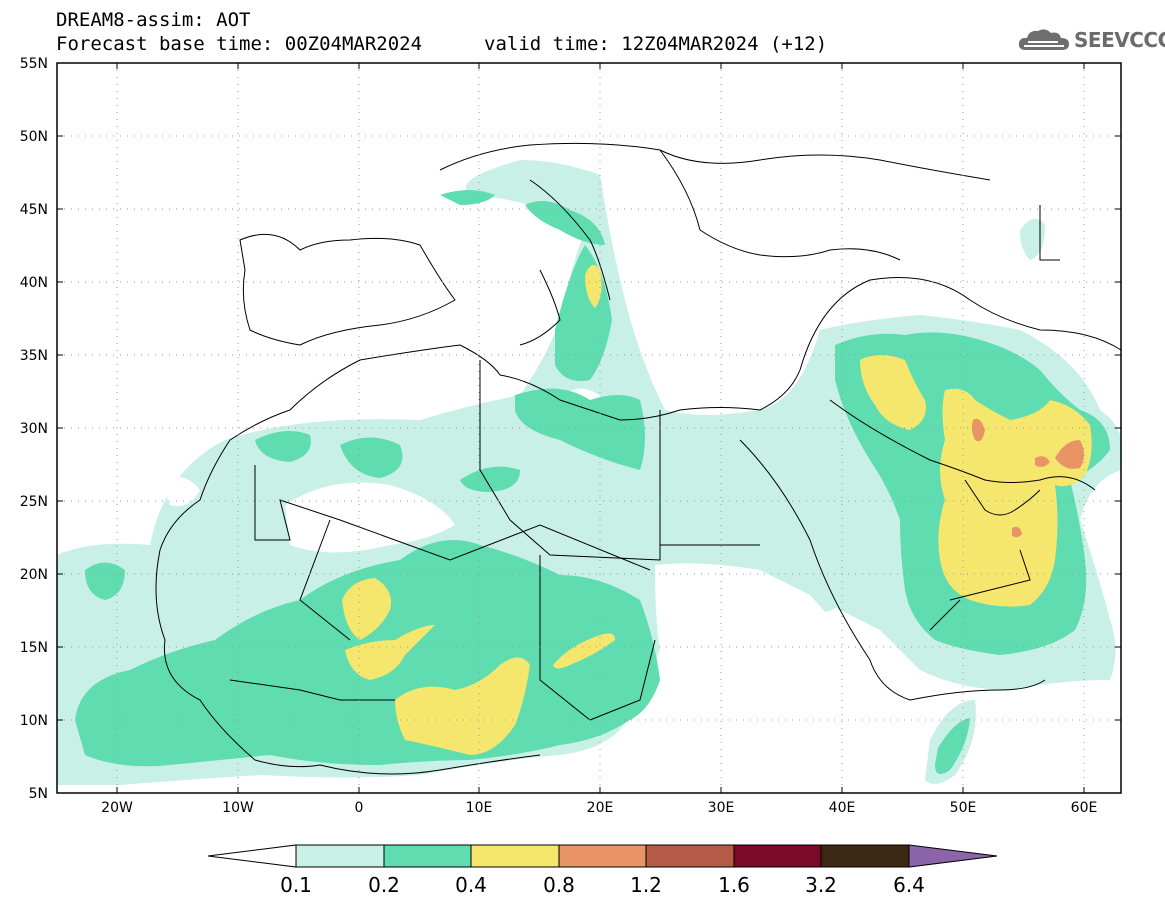  Describe the element at coordinates (734, 885) in the screenshot. I see `colorbar-tick: 1.6` at that location.